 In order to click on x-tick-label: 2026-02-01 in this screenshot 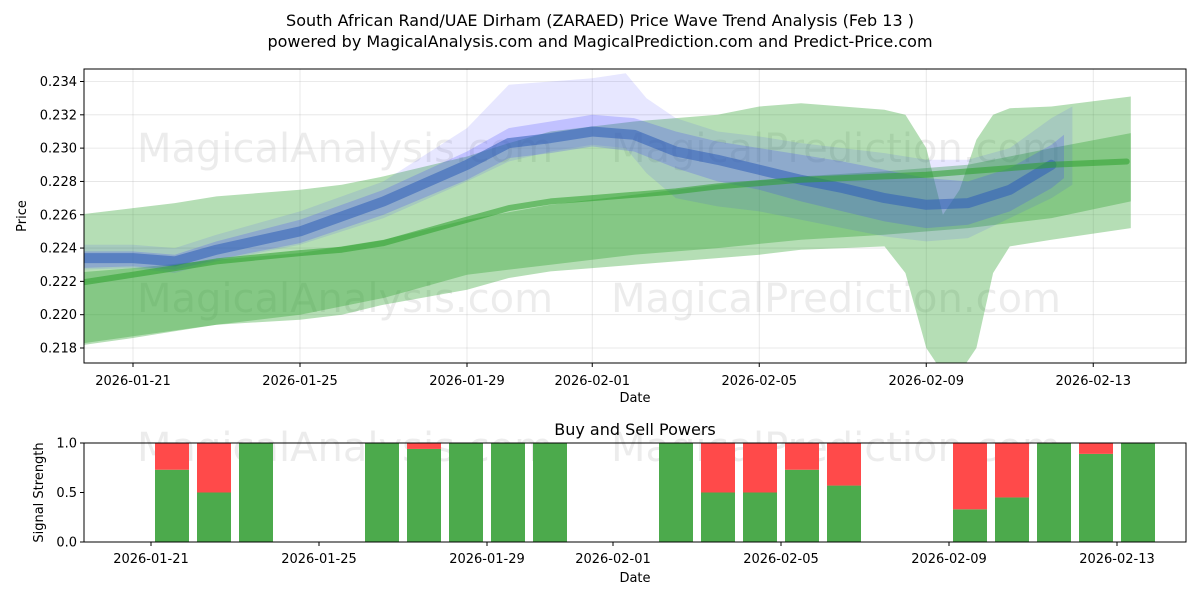, I will do `click(592, 381)`.